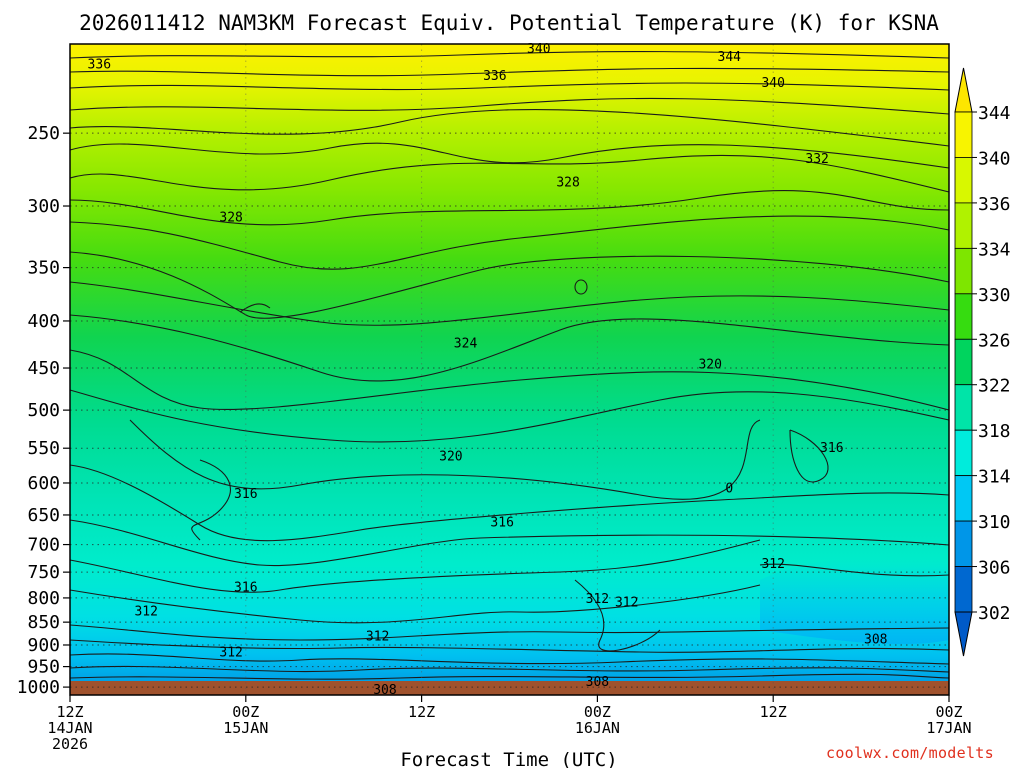 The height and width of the screenshot is (772, 1024). I want to click on y-tick-label: 600, so click(43, 483).